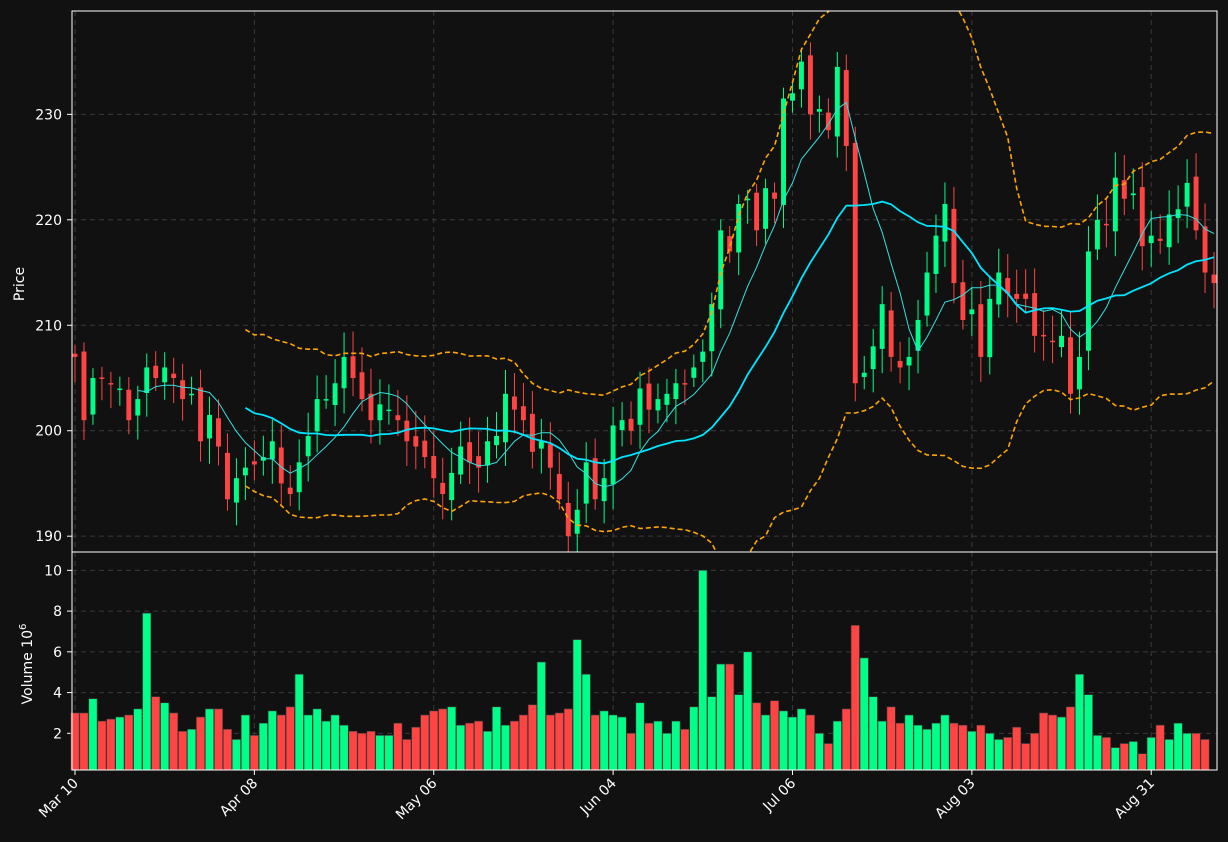  Describe the element at coordinates (417, 799) in the screenshot. I see `x-tick-label: May 06` at that location.